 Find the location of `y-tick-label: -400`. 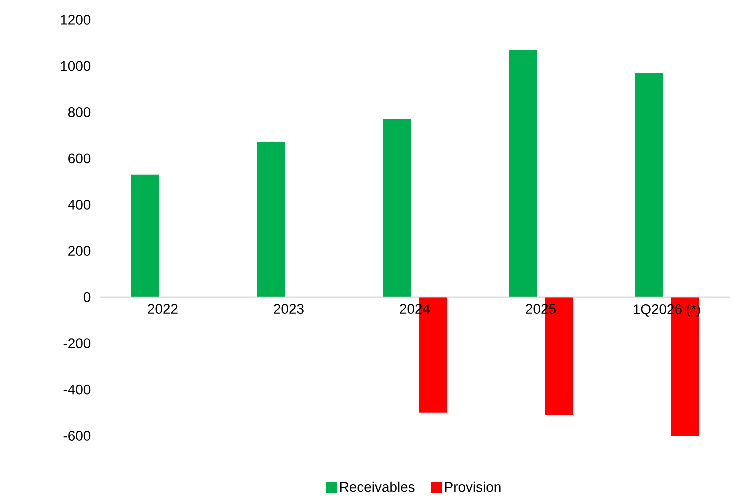

y-tick-label: -400 is located at coordinates (77, 389).